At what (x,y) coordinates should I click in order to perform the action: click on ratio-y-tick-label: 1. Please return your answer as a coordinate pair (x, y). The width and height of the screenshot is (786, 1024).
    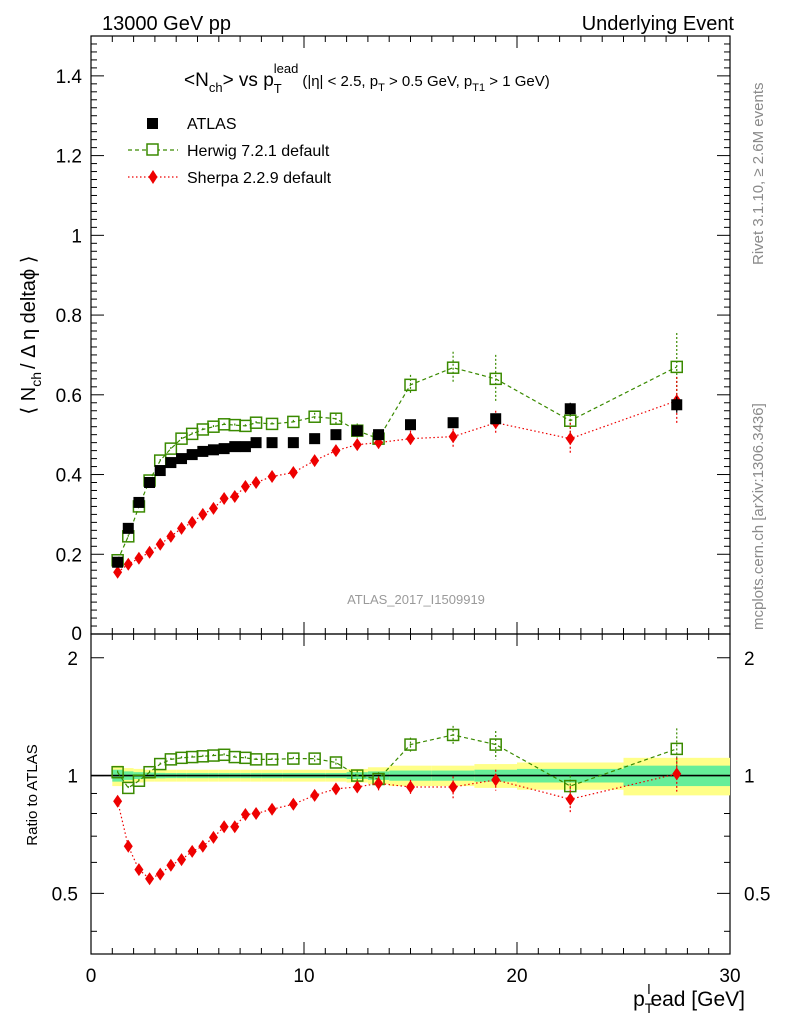
    Looking at the image, I should click on (72, 777).